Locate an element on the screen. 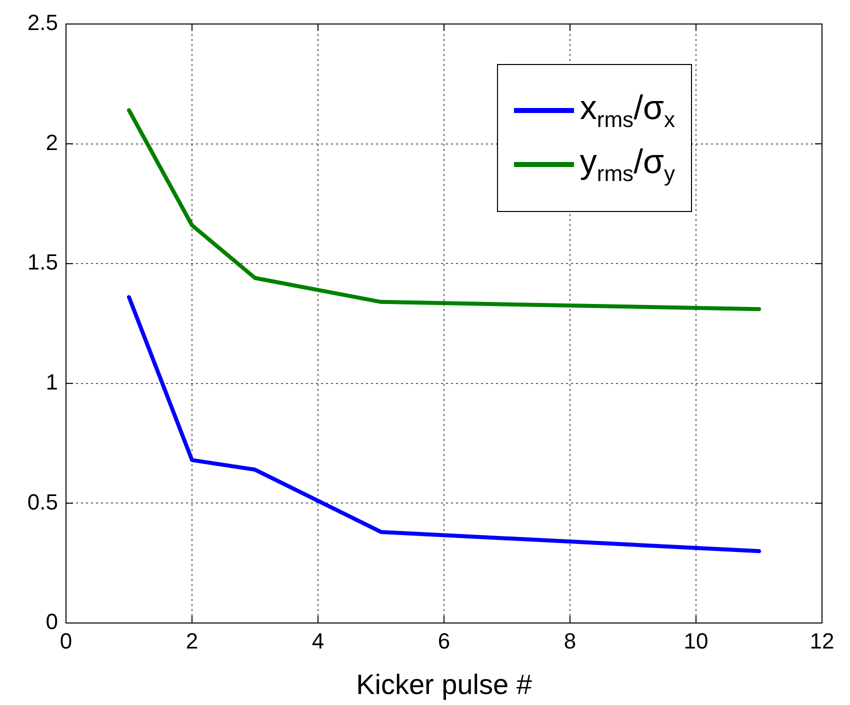 Image resolution: width=850 pixels, height=705 pixels. x-tick-label: 10 is located at coordinates (696, 641).